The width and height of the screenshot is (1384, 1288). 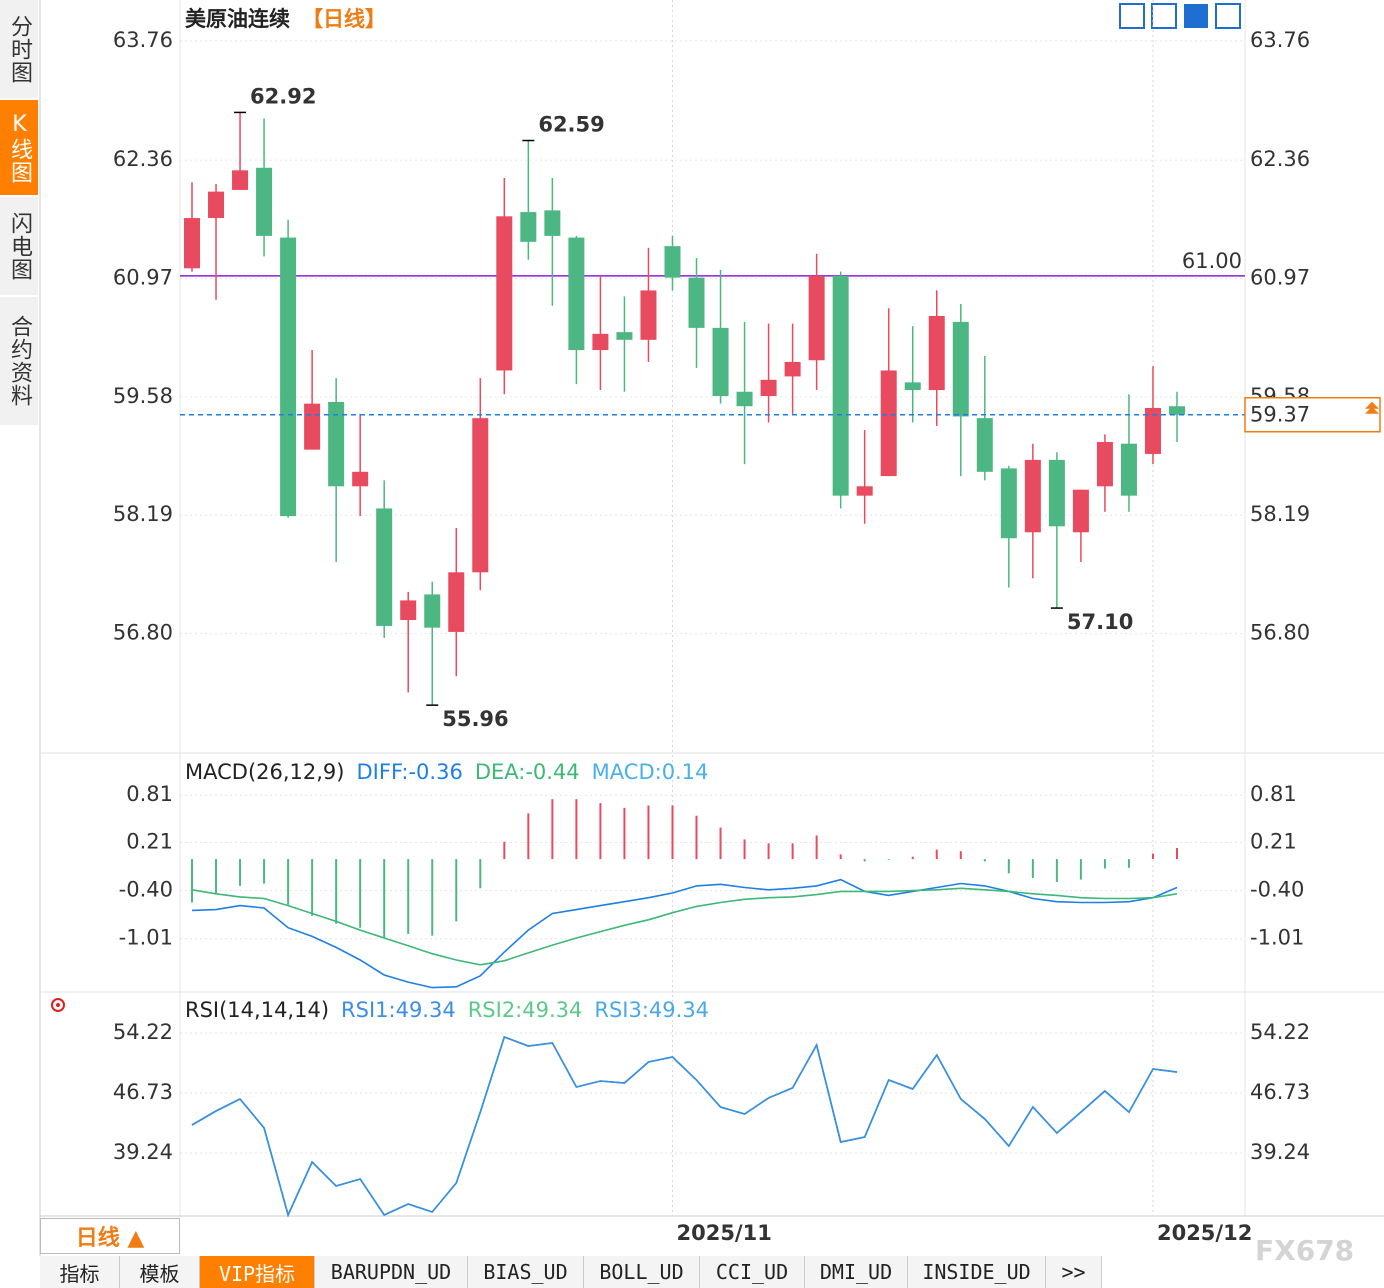 What do you see at coordinates (146, 890) in the screenshot?
I see `y-tick-label: -0.40` at bounding box center [146, 890].